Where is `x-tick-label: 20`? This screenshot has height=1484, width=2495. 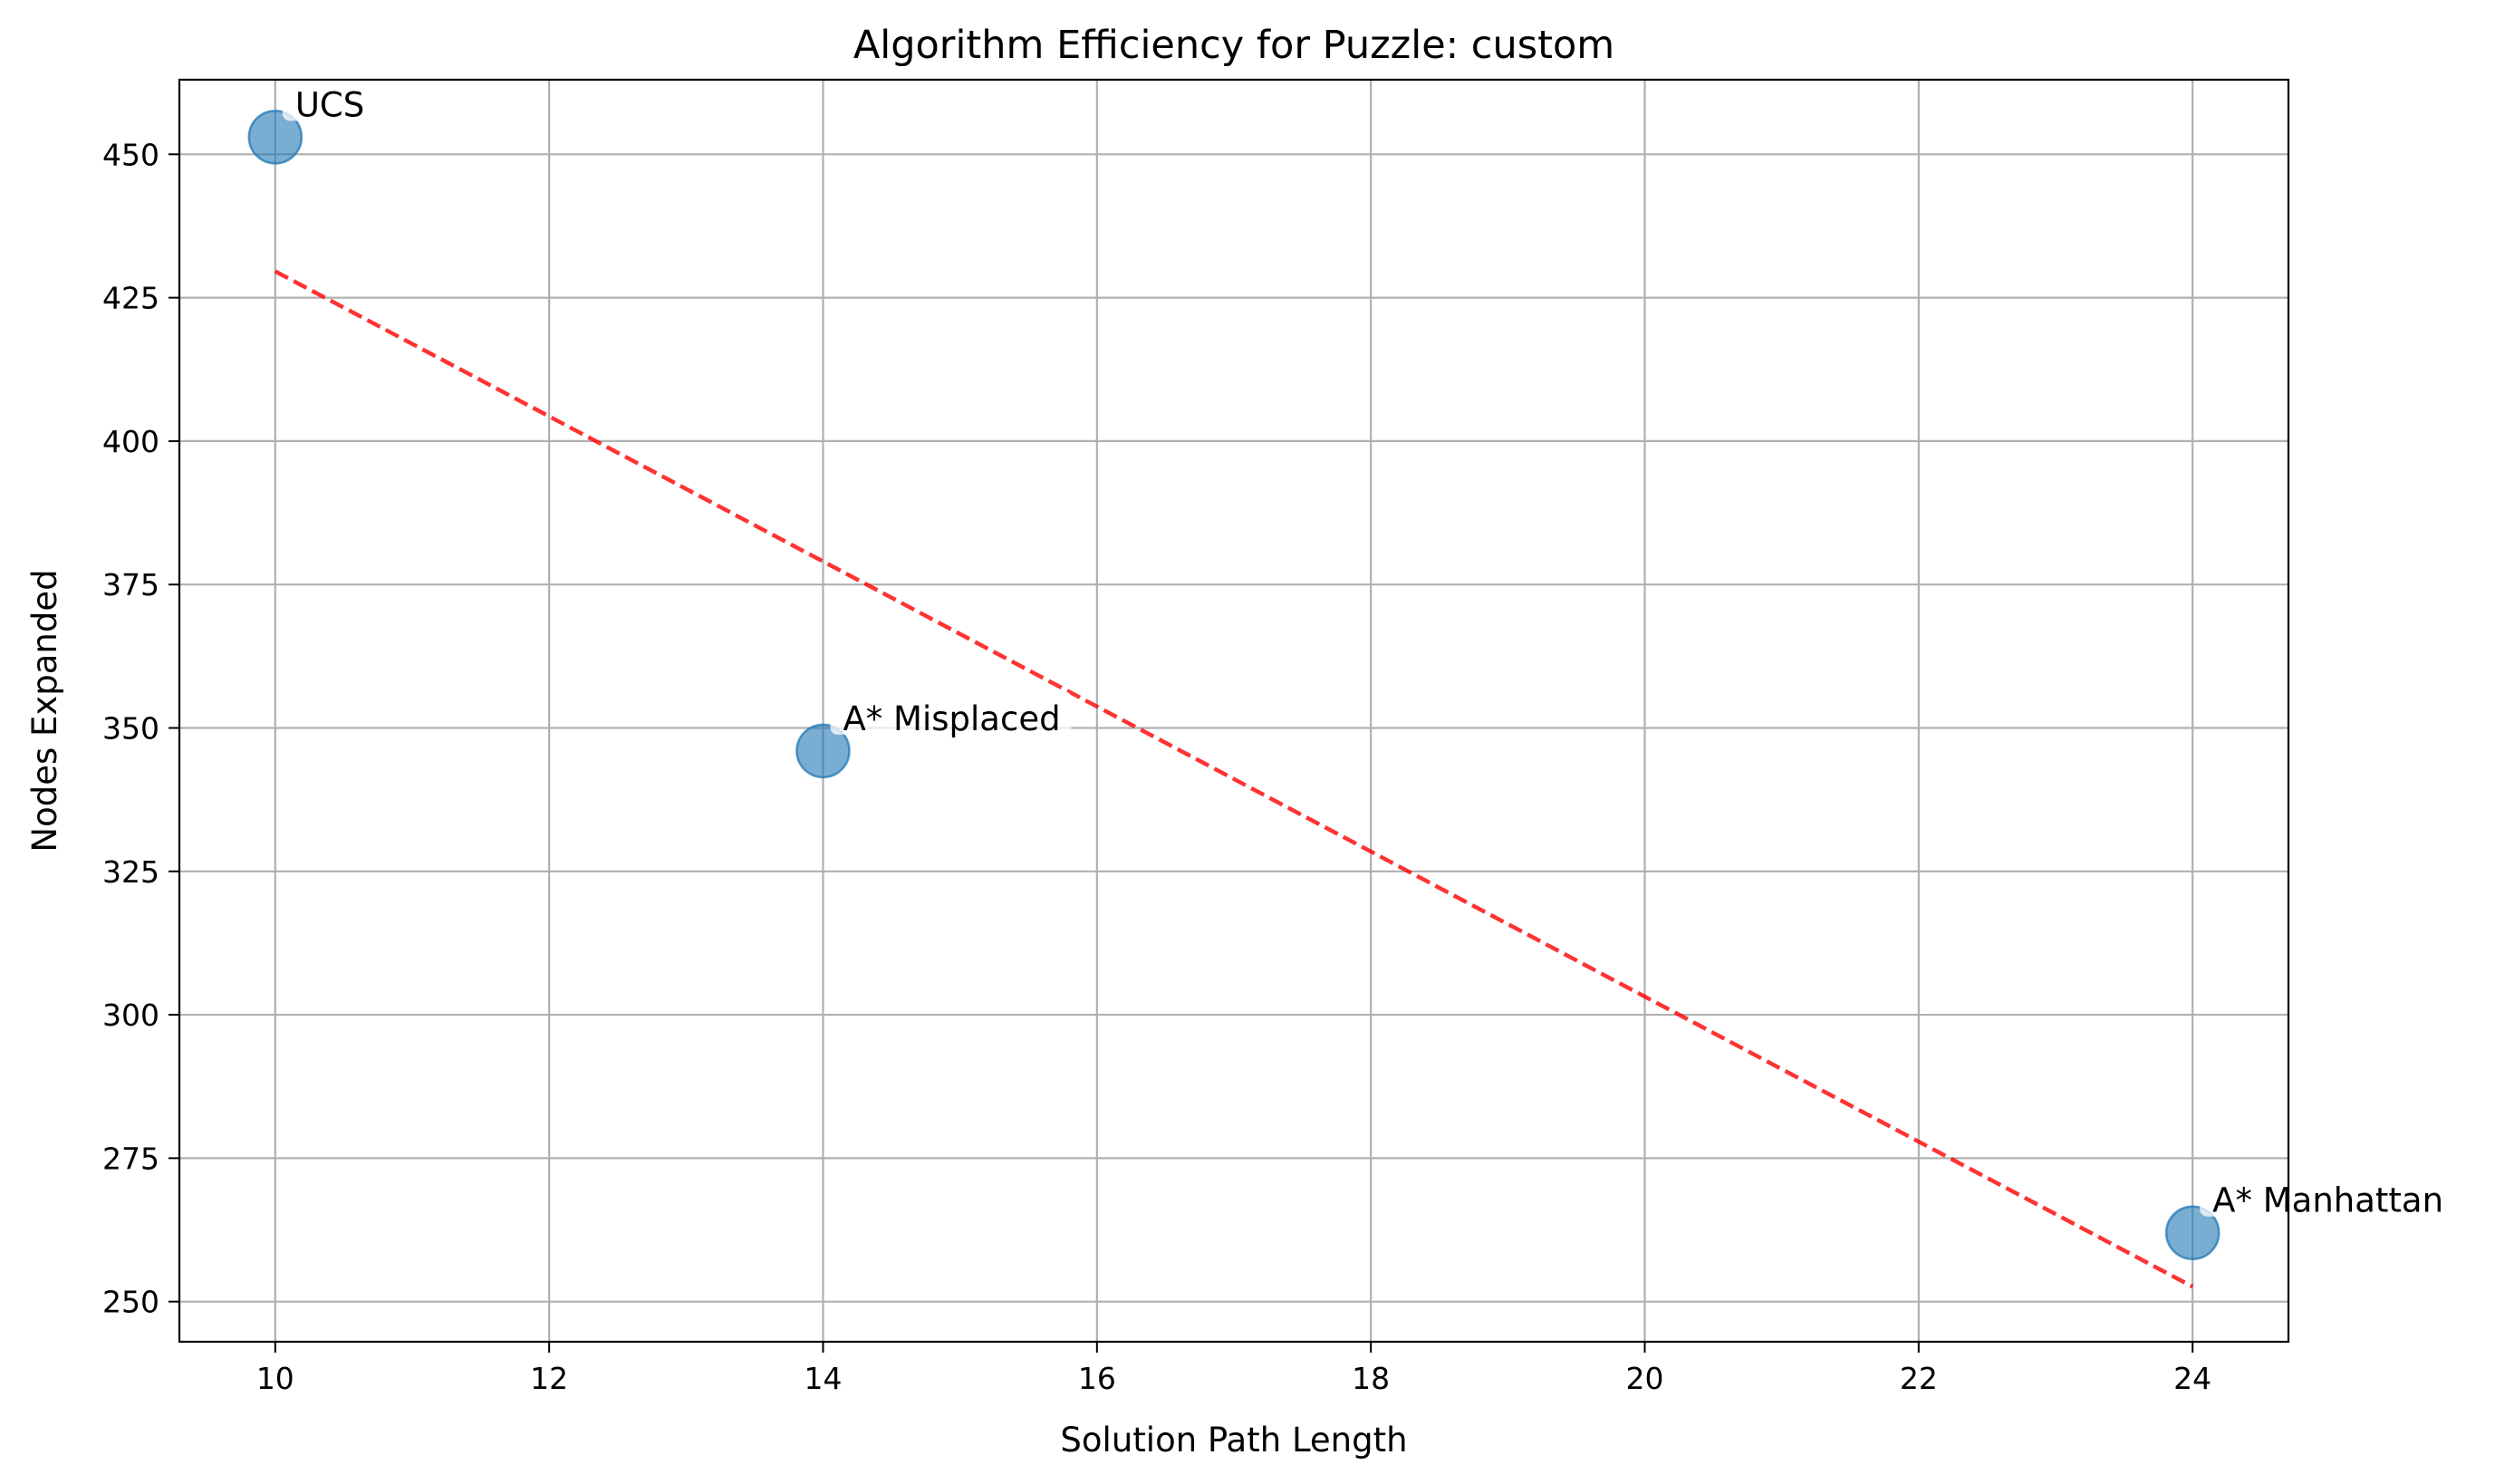 x-tick-label: 20 is located at coordinates (1645, 1378).